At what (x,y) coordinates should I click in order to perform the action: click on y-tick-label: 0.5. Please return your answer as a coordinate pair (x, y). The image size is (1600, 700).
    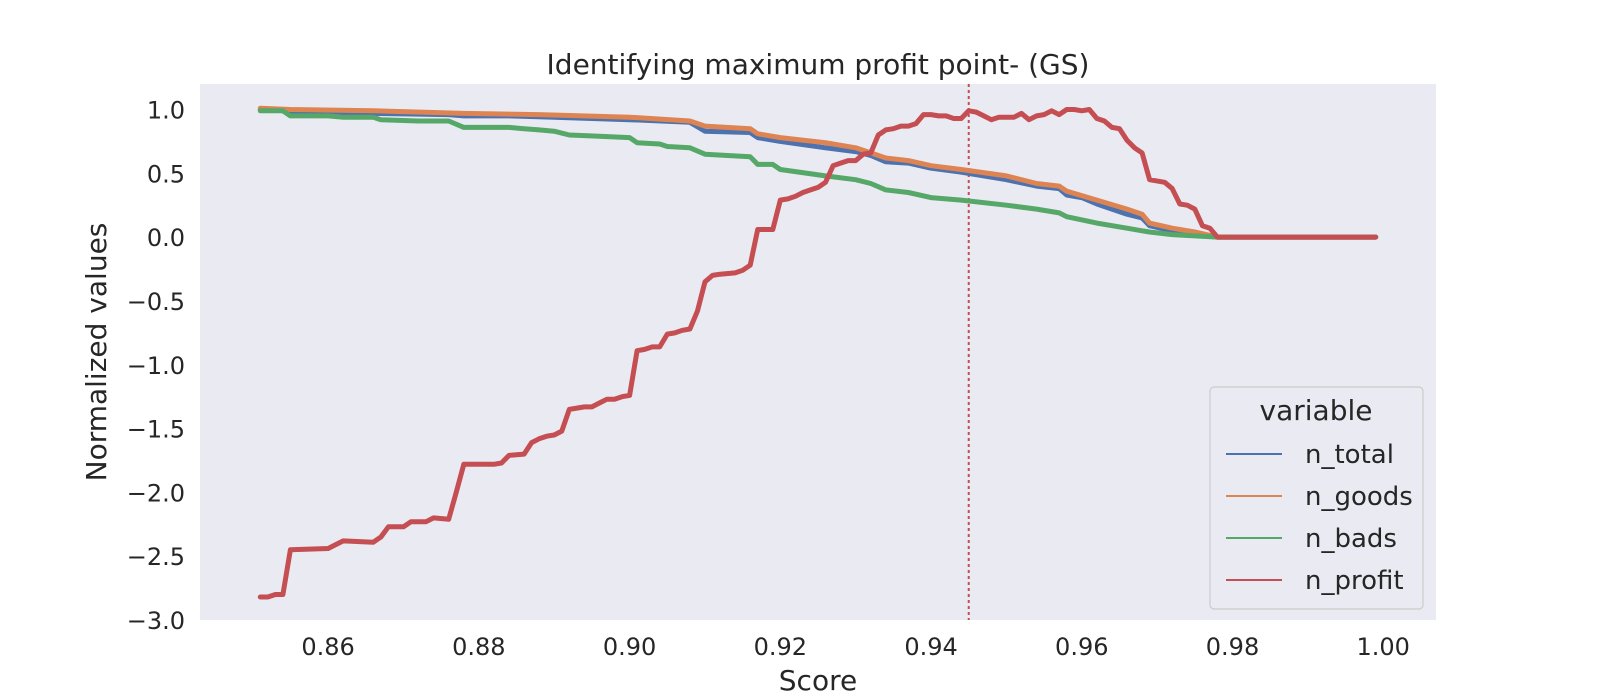
    Looking at the image, I should click on (166, 174).